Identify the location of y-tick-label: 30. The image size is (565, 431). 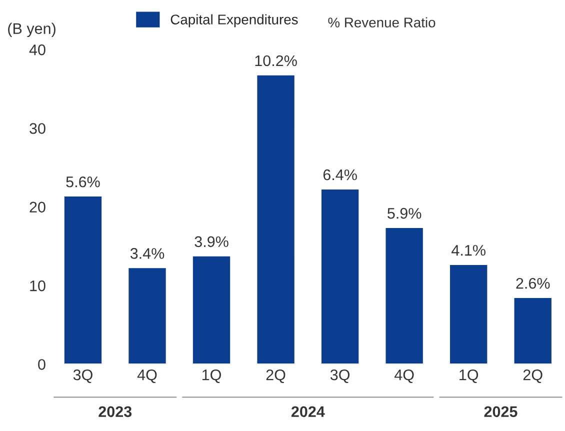
(38, 128).